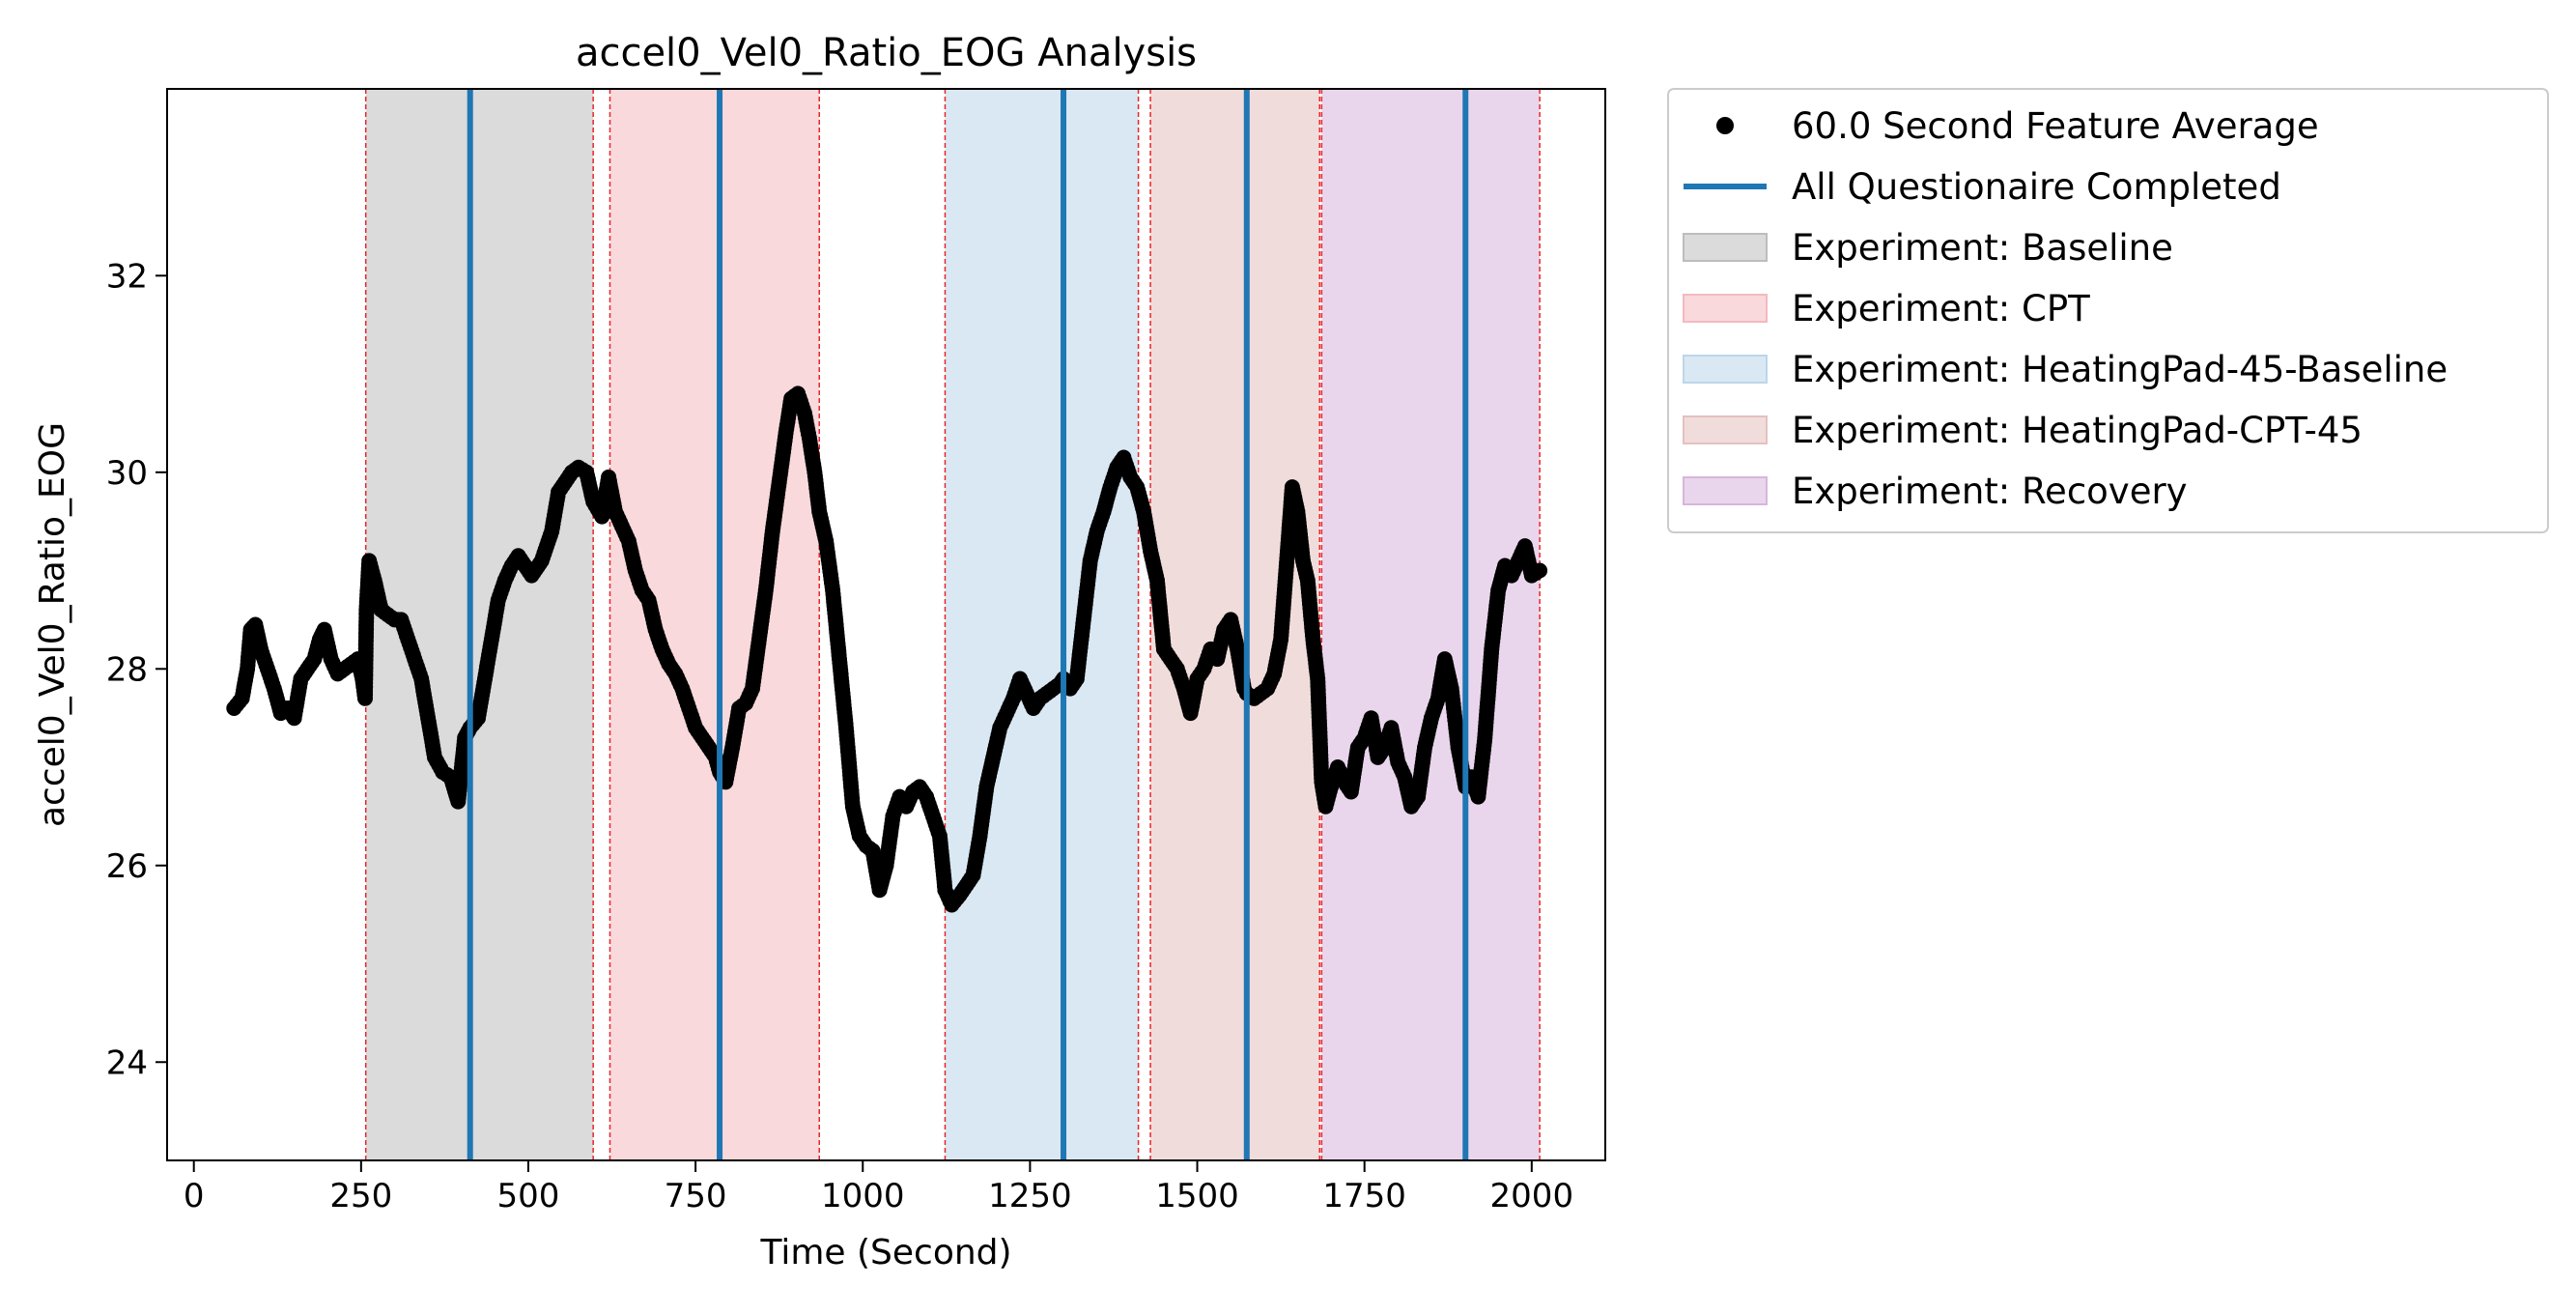 This screenshot has width=2576, height=1315. I want to click on y-tick-label: 28, so click(127, 669).